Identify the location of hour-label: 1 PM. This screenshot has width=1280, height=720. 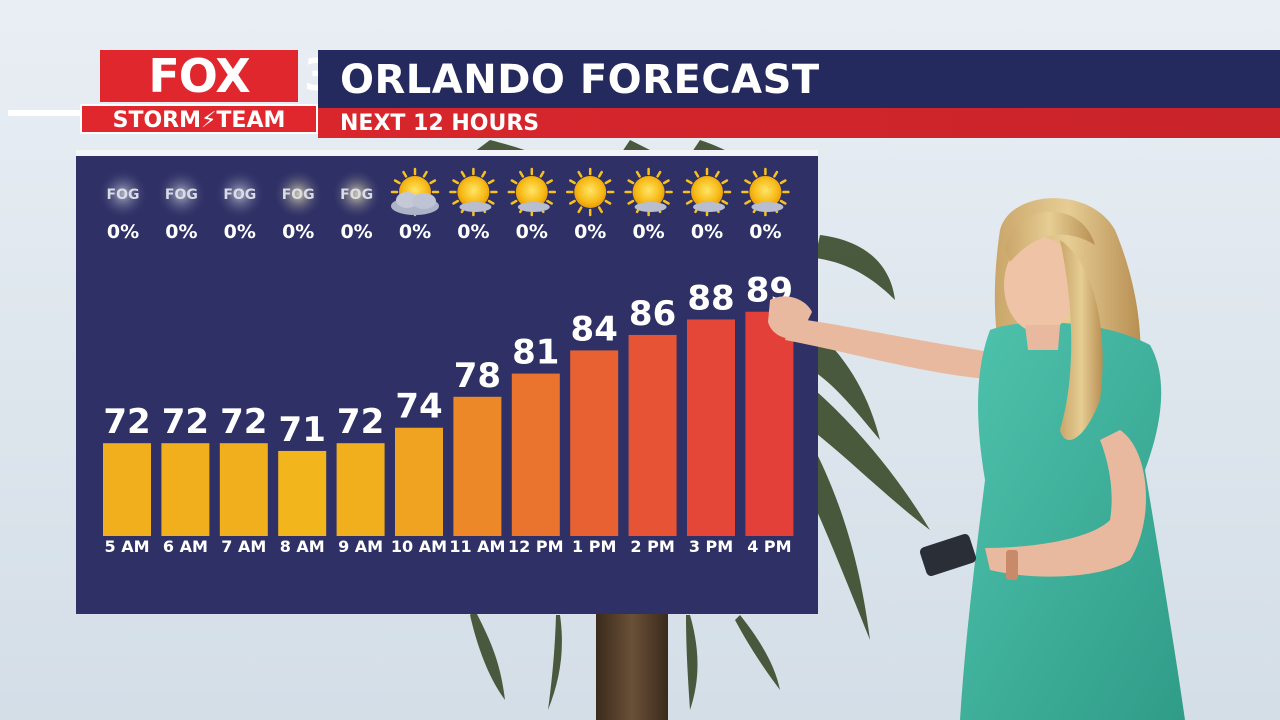
(594, 546).